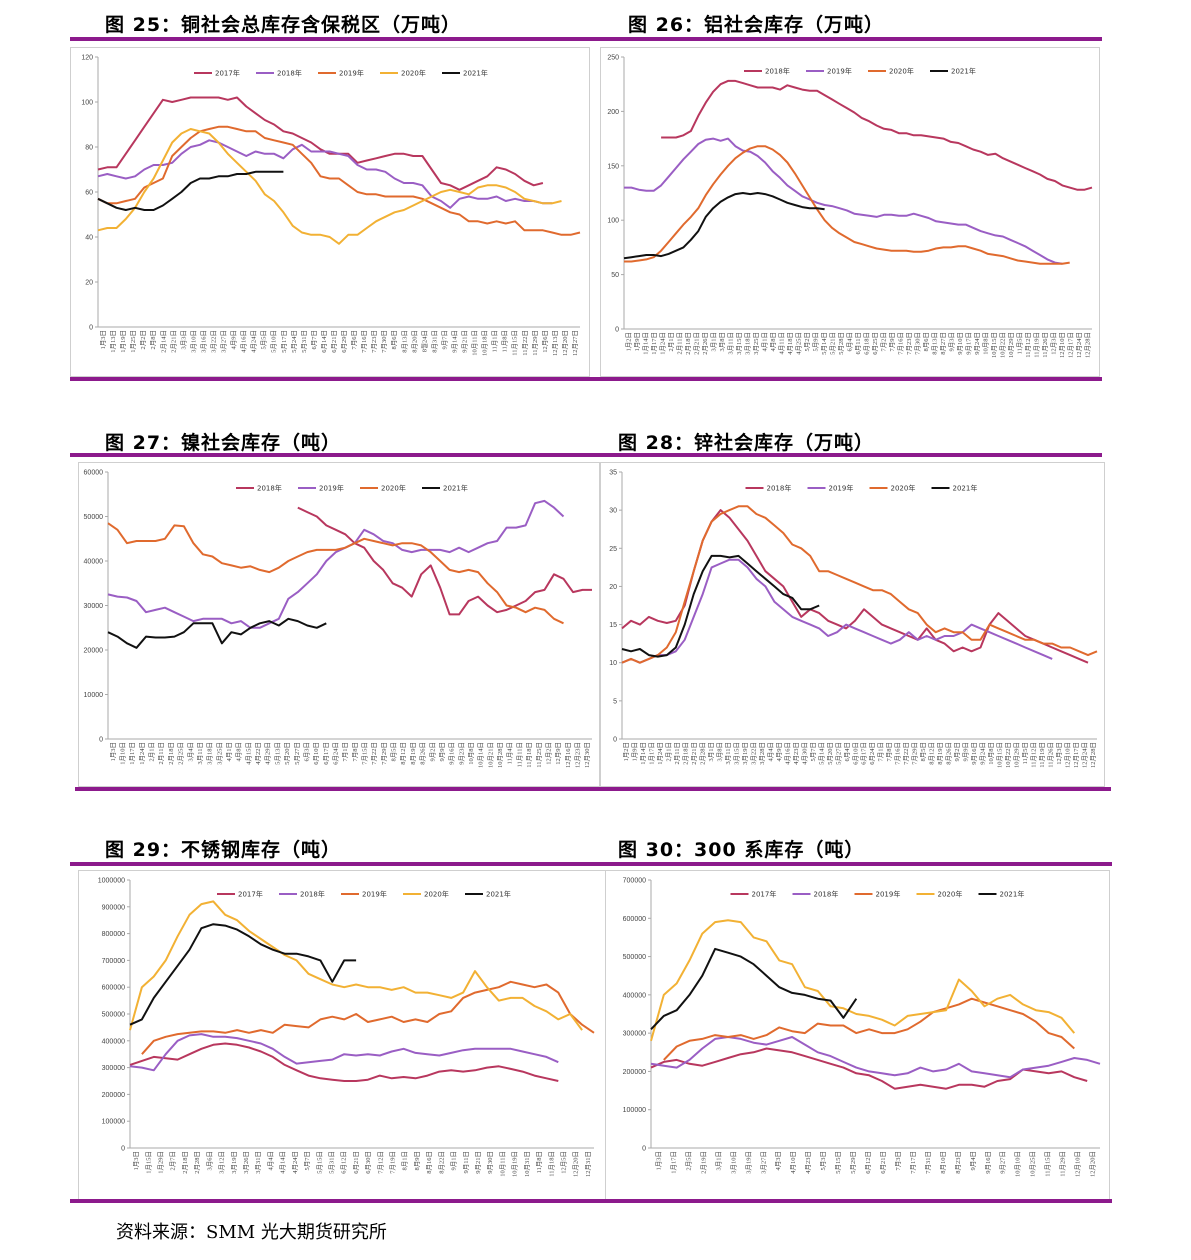 This screenshot has height=1260, width=1191. I want to click on x-tick-label: 7月16日, so click(364, 341).